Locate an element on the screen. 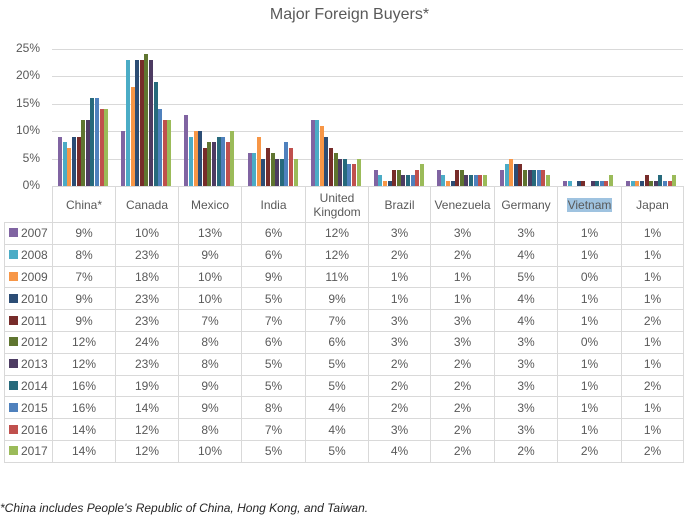  table-cell: 6% is located at coordinates (273, 233).